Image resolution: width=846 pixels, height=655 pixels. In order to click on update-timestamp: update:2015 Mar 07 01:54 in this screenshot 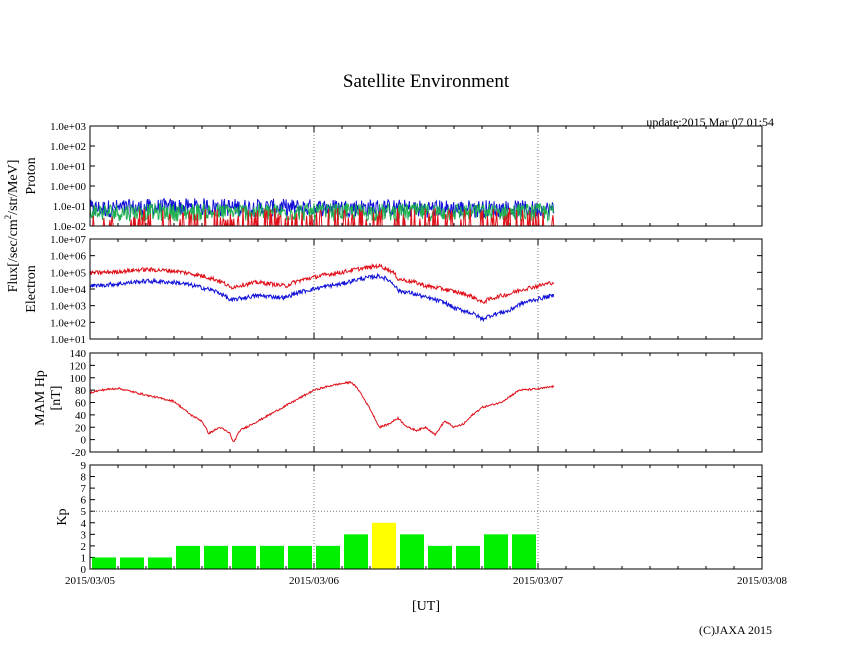, I will do `click(710, 122)`.